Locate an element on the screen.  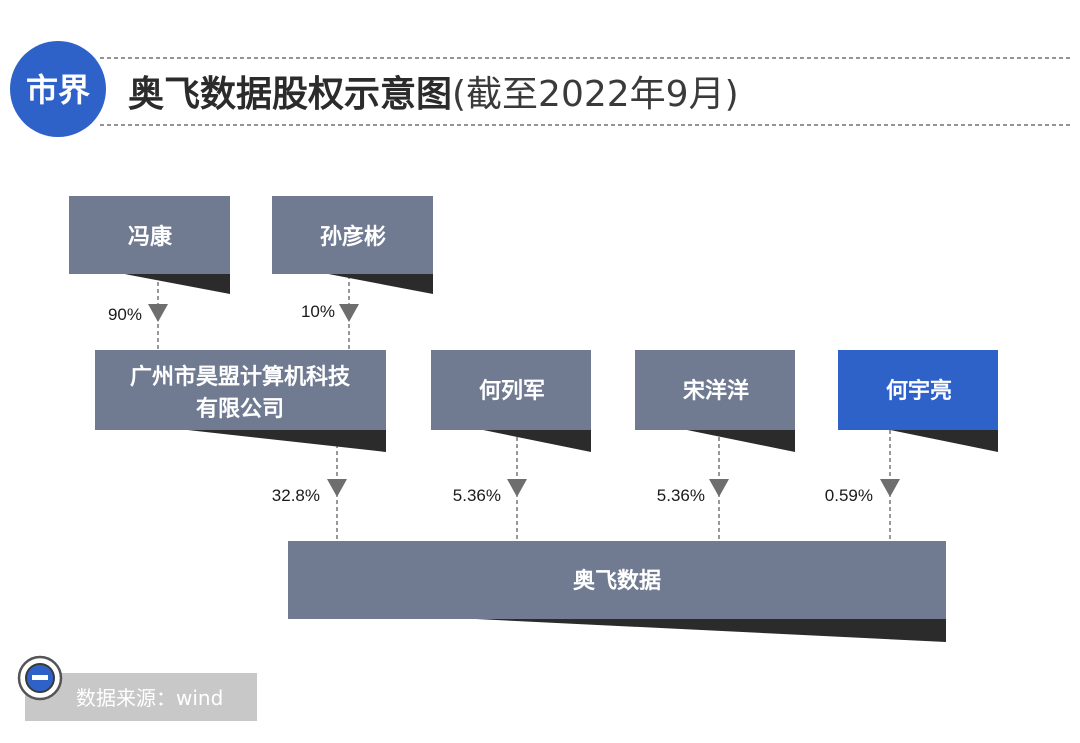
source-text: 数据来源：wind is located at coordinates (149, 698).